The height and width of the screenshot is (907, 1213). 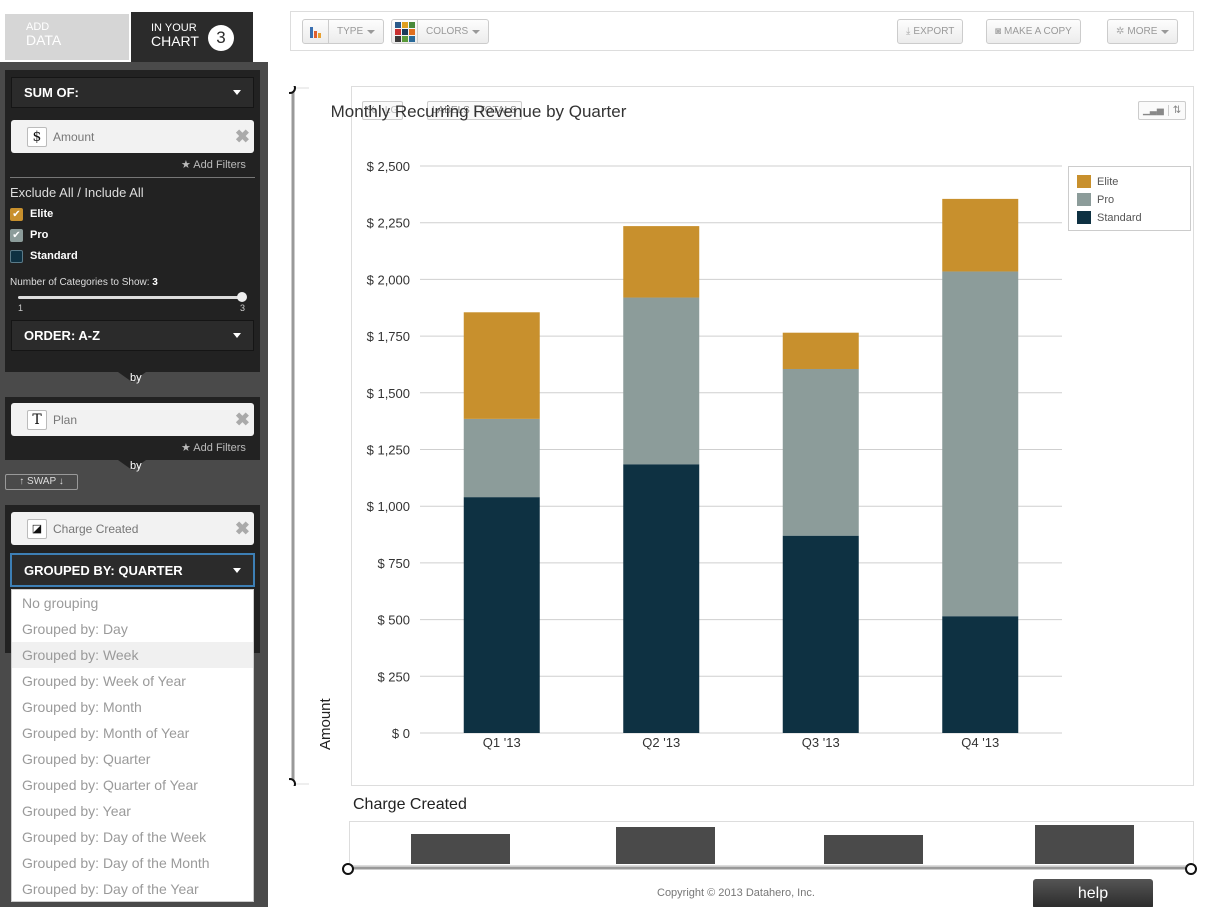 I want to click on export-button: ⤓ EXPORT, so click(x=930, y=31).